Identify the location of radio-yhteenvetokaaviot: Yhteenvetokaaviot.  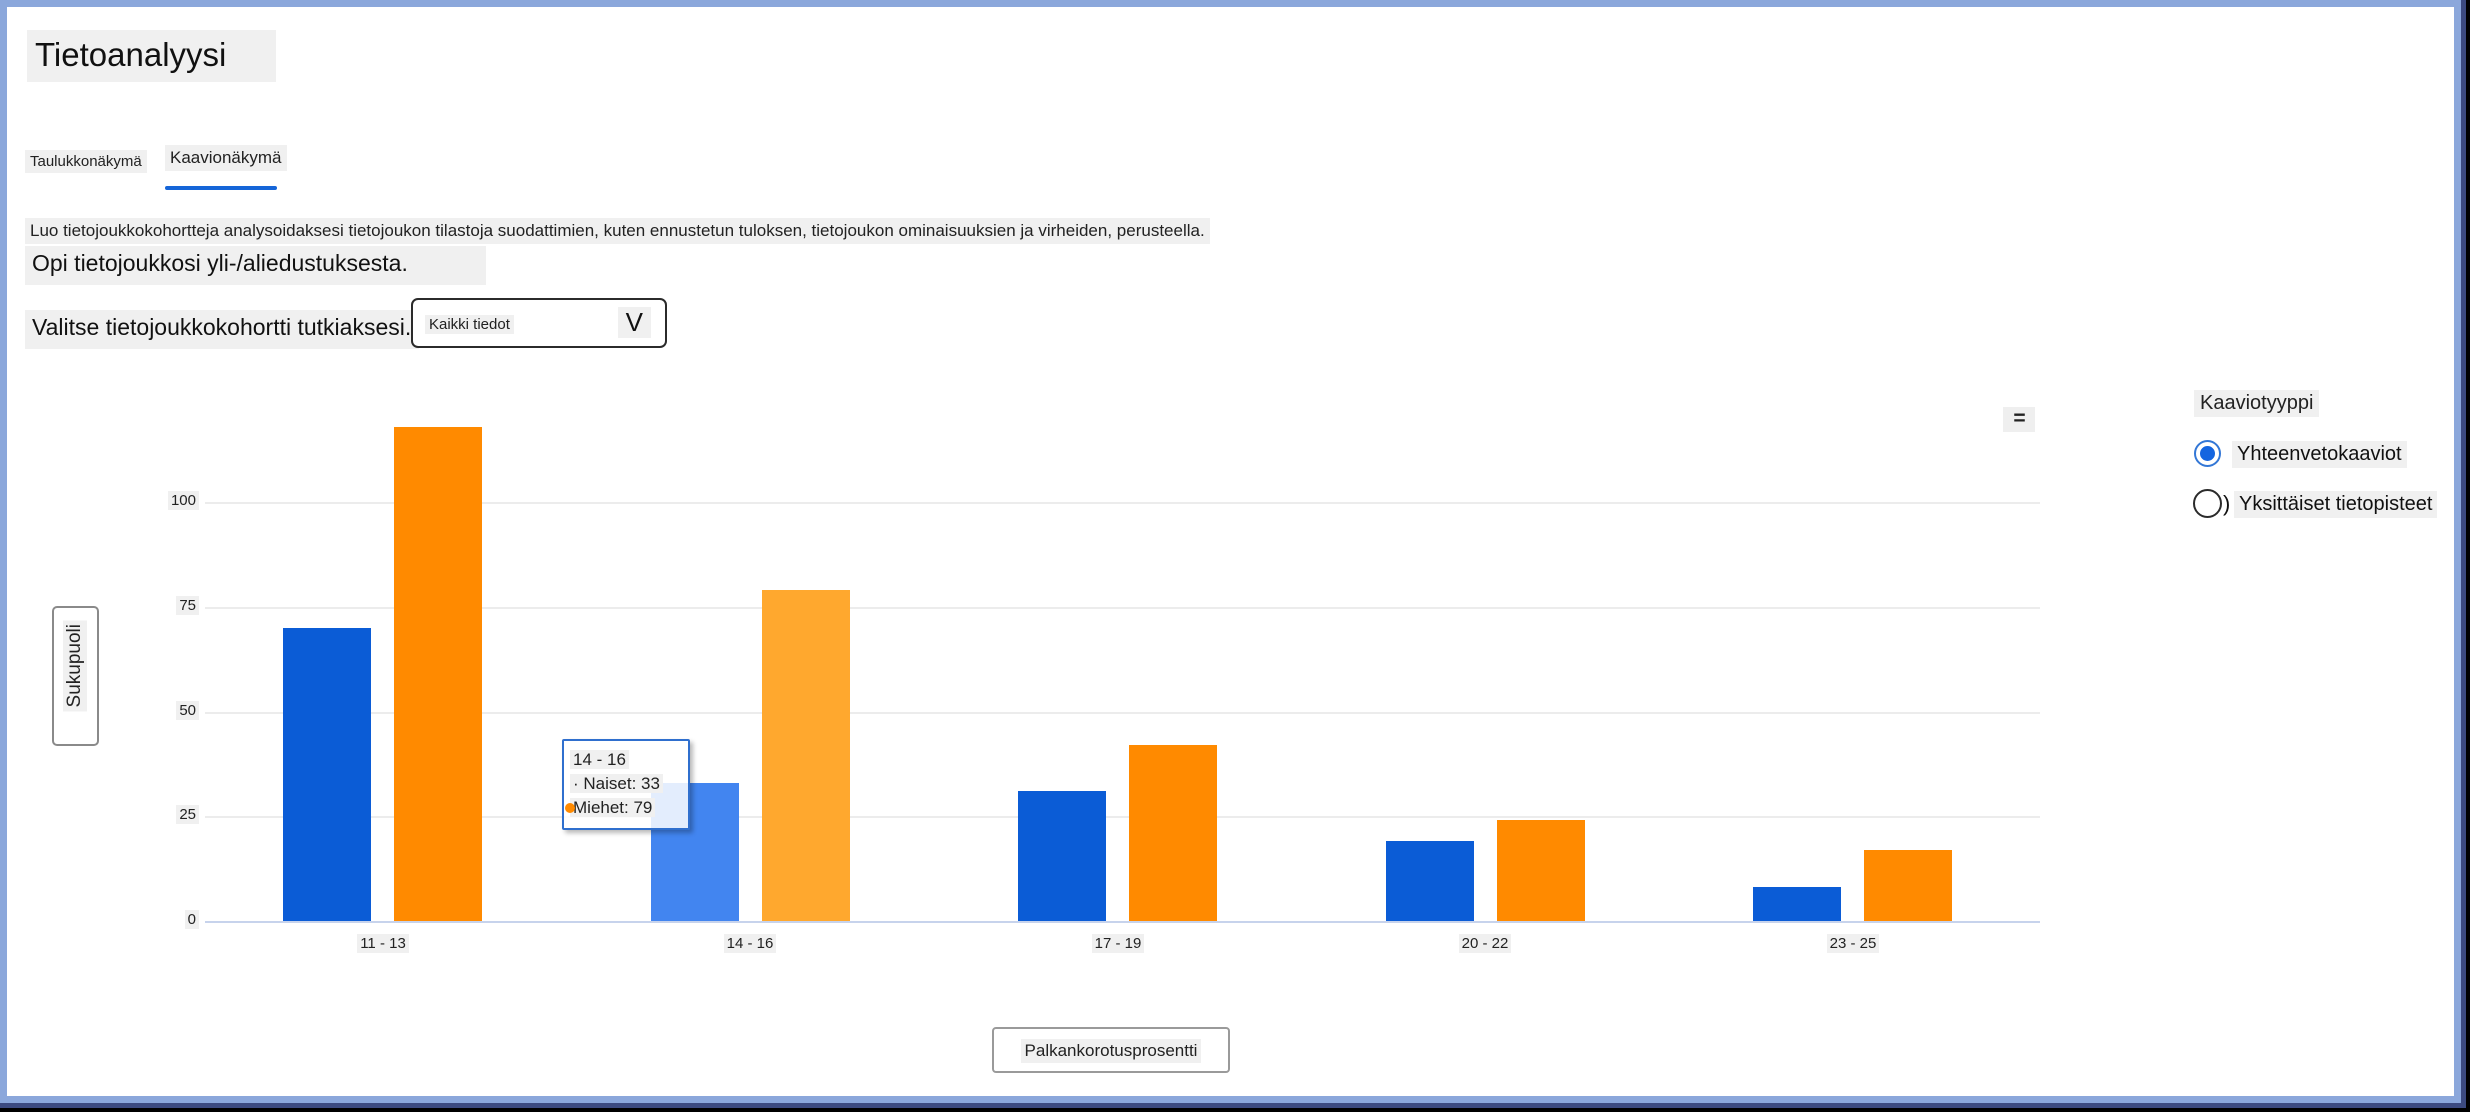
(2324, 454).